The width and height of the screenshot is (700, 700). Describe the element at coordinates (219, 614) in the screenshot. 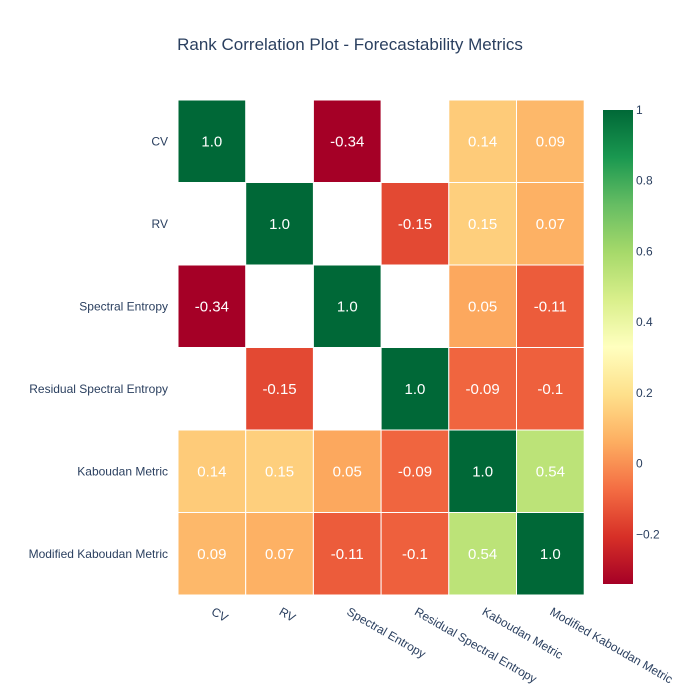

I see `x-tick-label: CV` at that location.